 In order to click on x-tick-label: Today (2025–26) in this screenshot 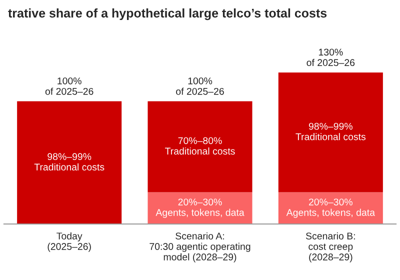, I will do `click(69, 242)`.